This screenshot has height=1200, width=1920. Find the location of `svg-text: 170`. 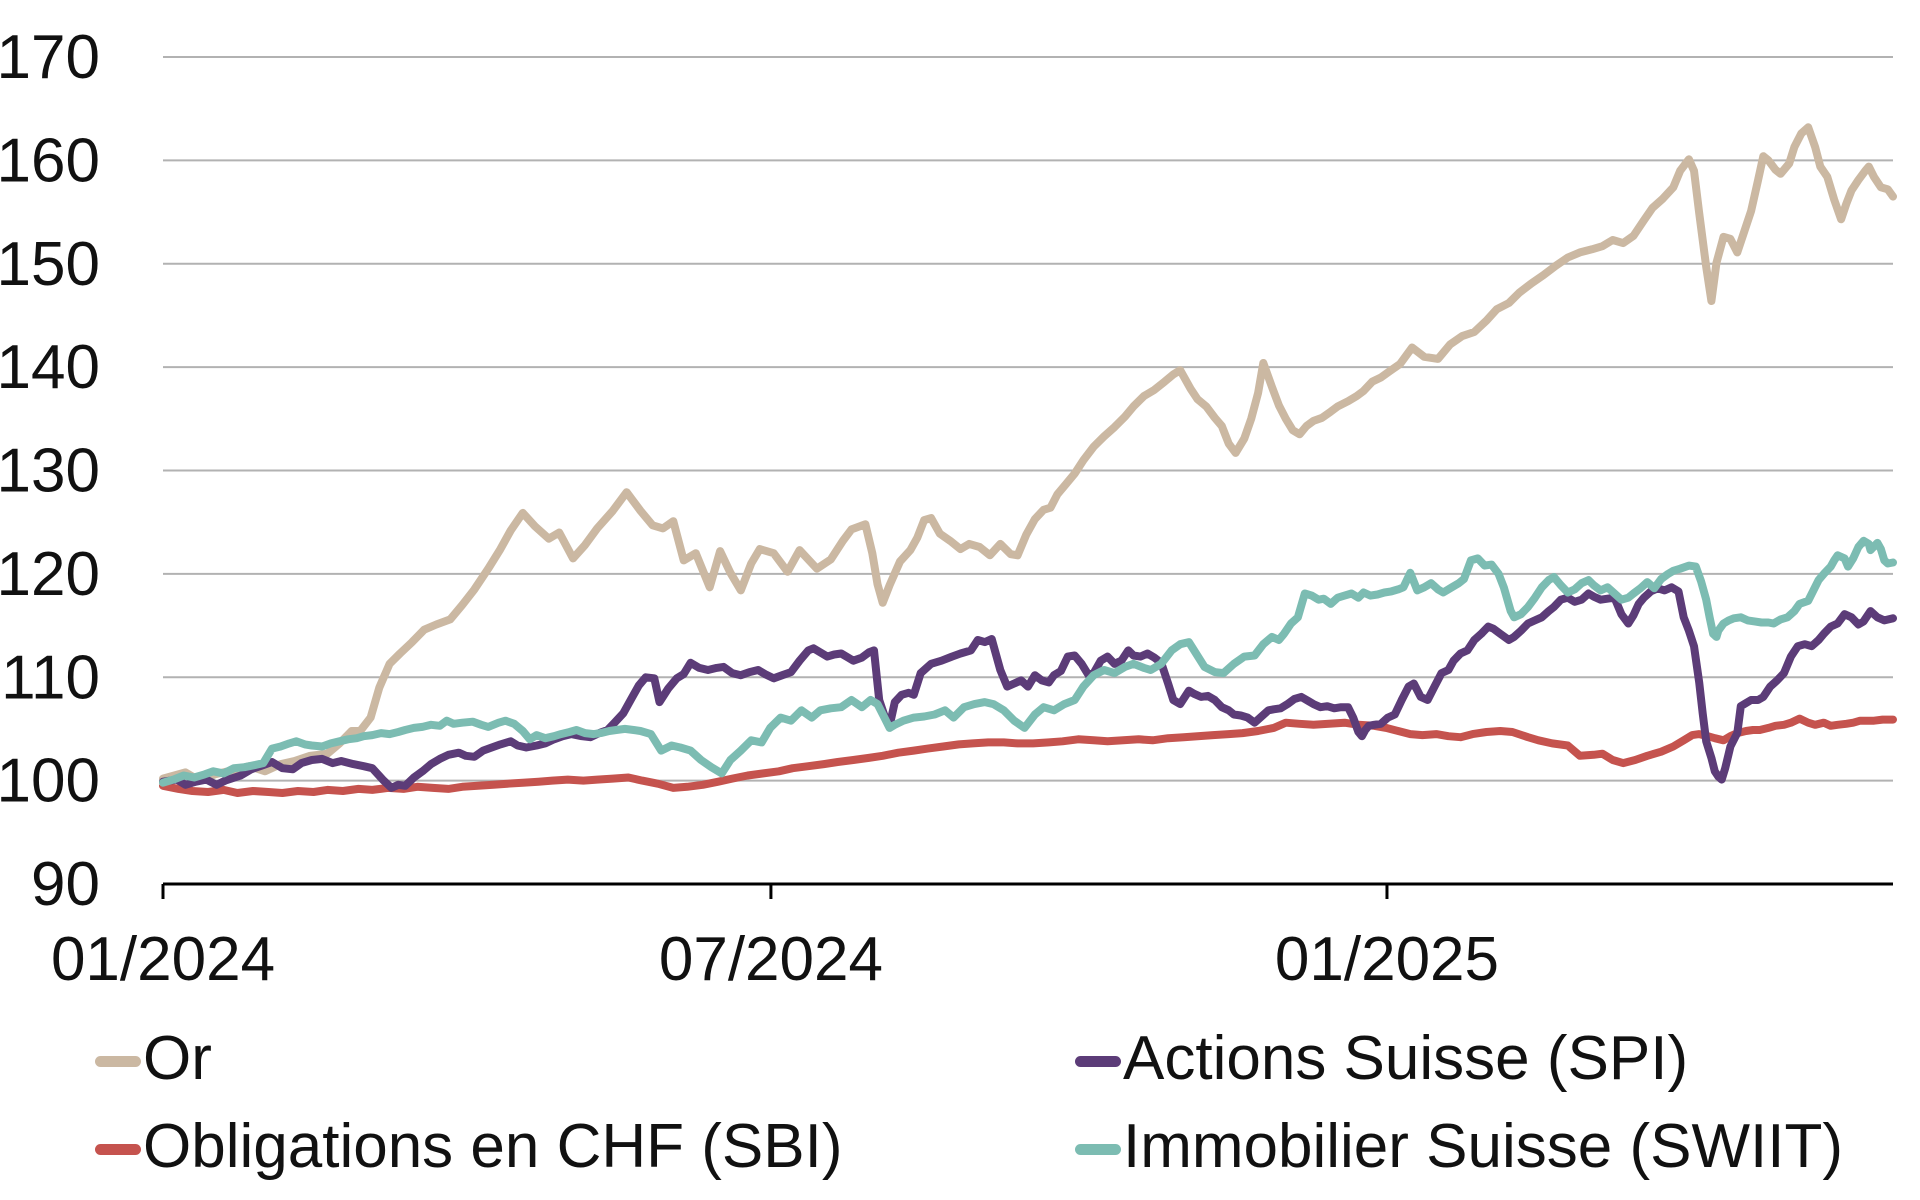

svg-text: 170 is located at coordinates (50, 57).